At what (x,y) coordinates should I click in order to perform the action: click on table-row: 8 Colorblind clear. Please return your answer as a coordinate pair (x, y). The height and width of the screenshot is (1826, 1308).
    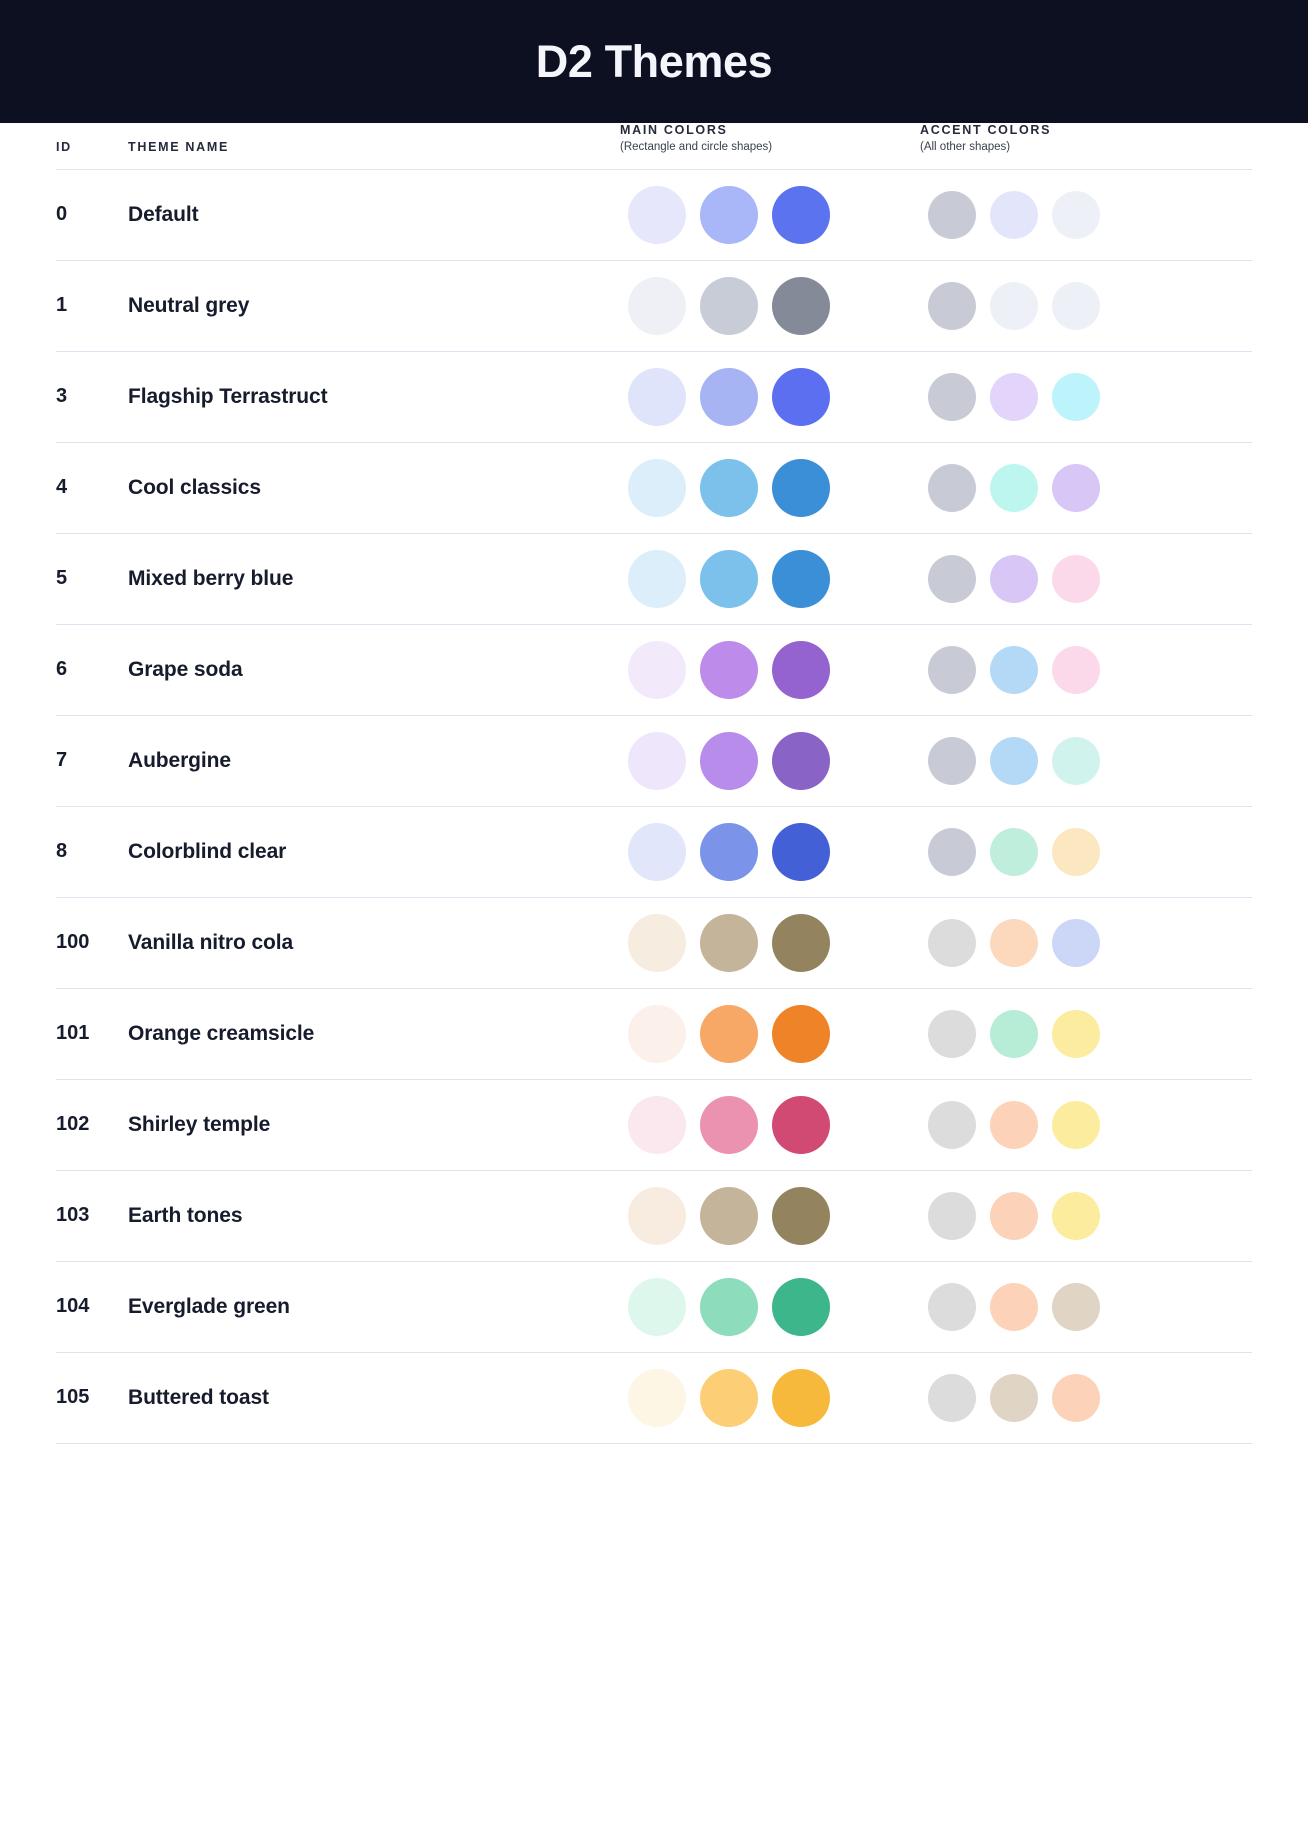
    Looking at the image, I should click on (654, 852).